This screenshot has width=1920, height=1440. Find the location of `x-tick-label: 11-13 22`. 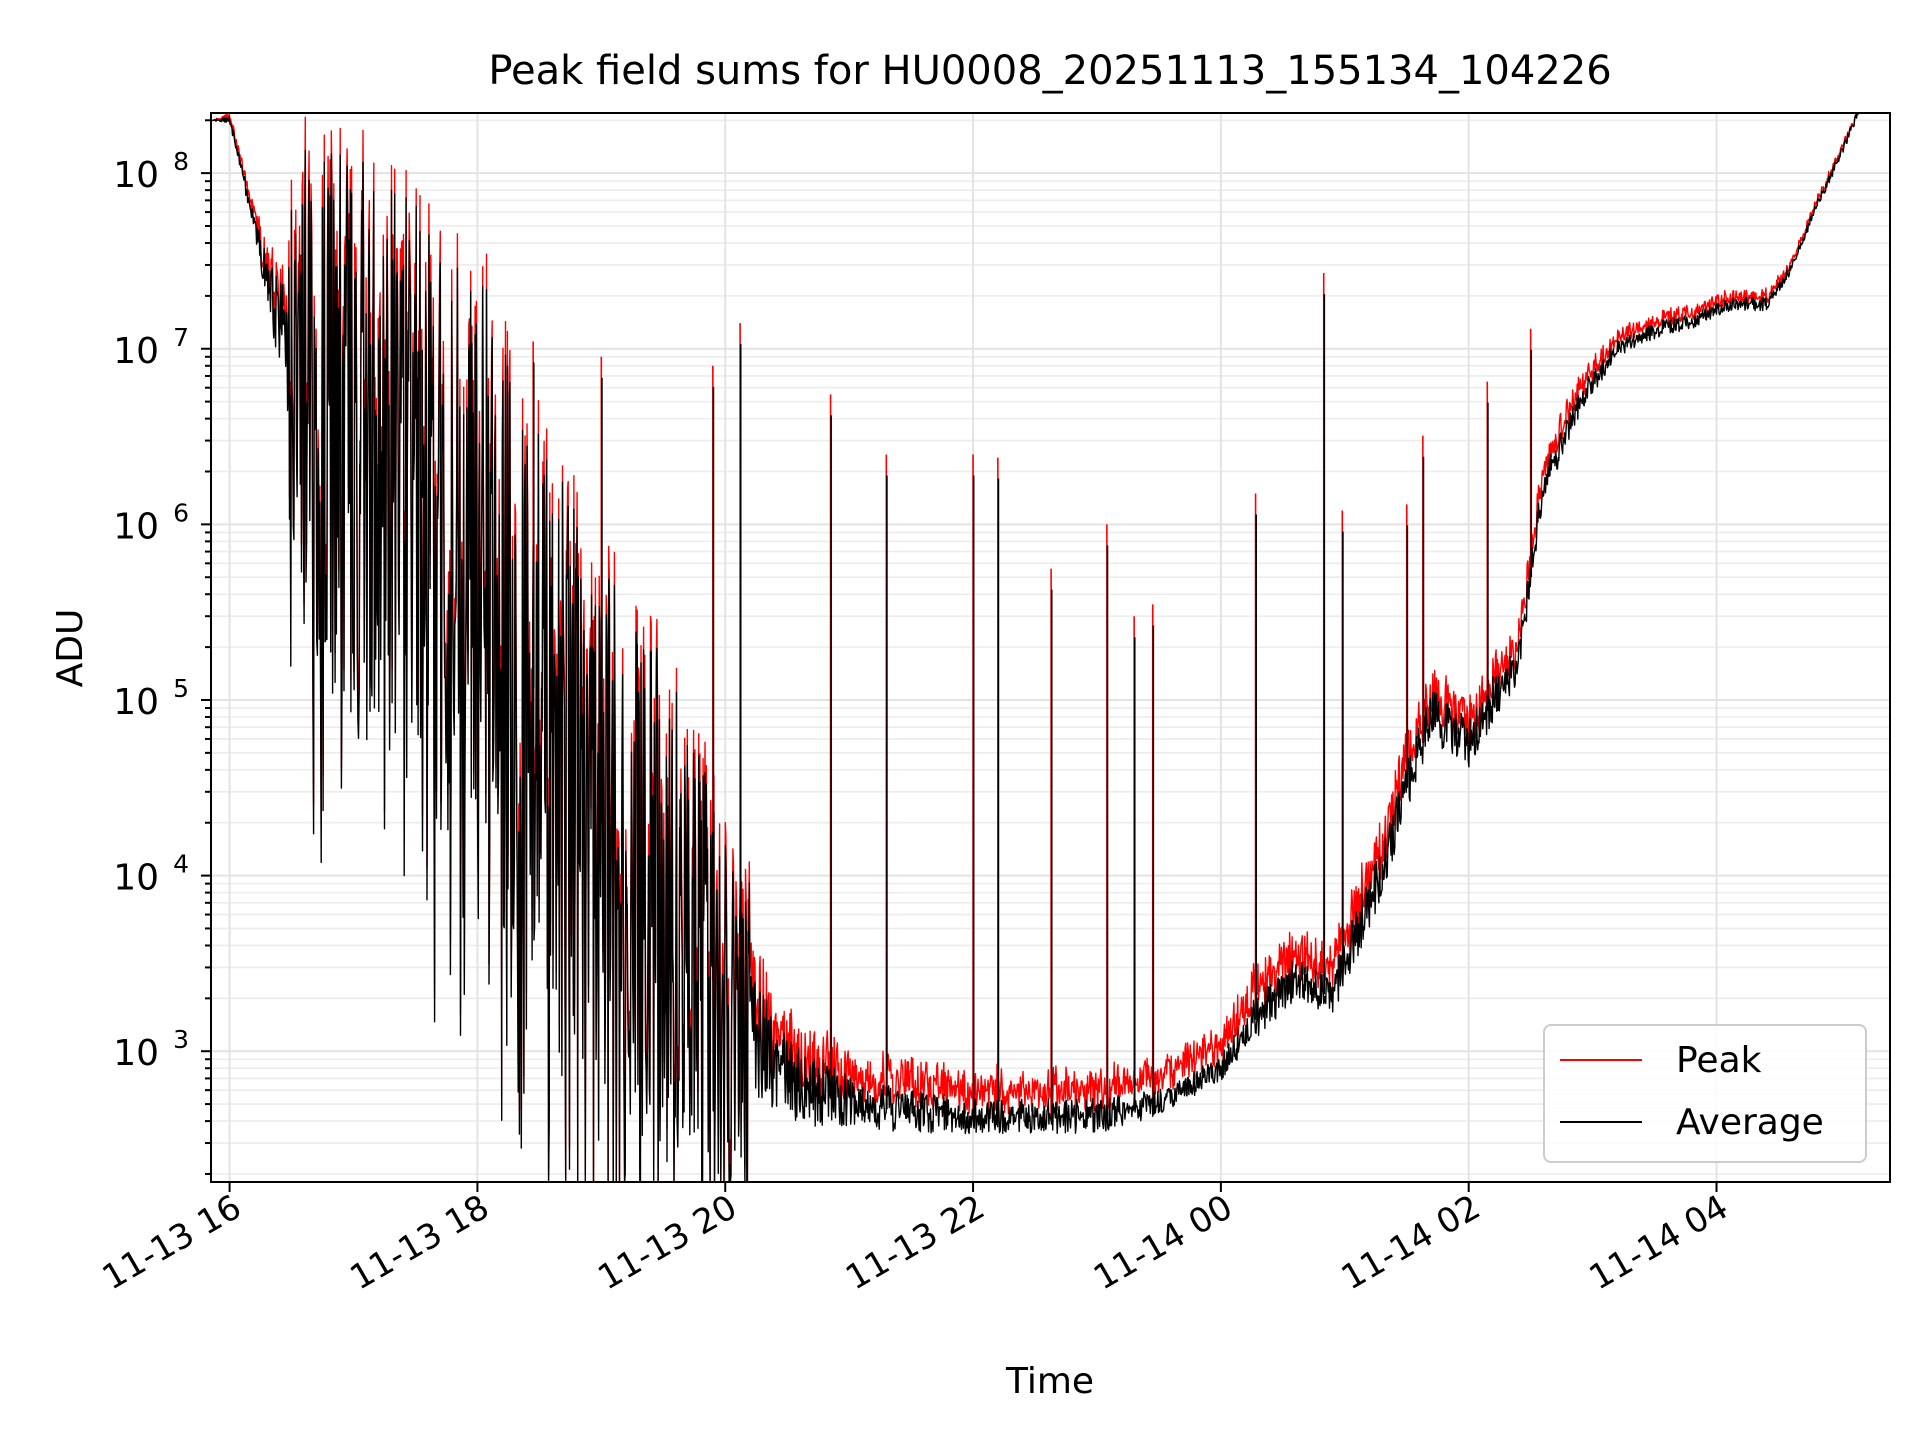

x-tick-label: 11-13 22 is located at coordinates (915, 1242).